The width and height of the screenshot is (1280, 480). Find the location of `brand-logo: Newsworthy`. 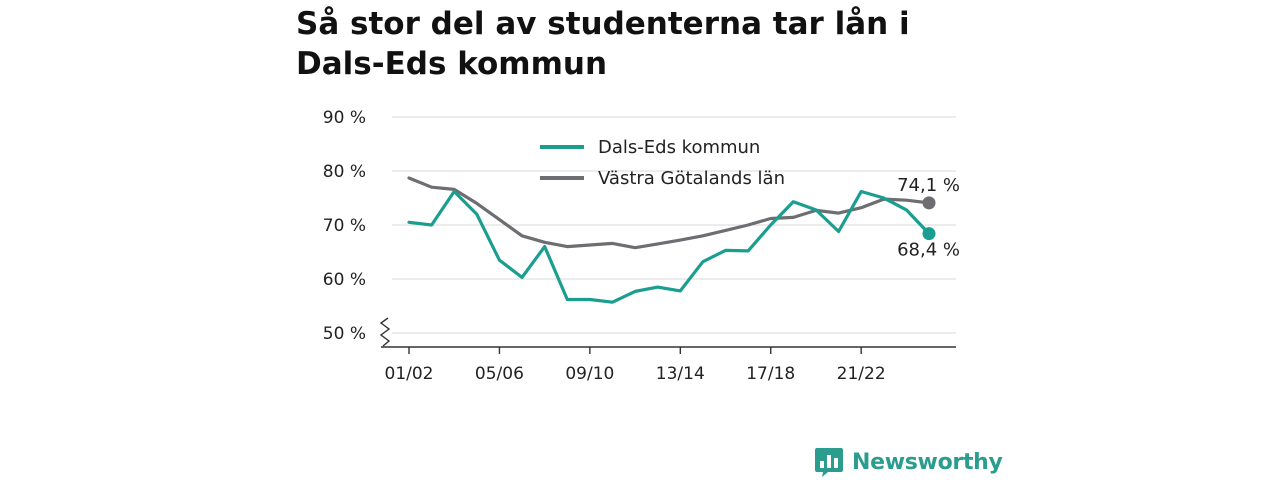

brand-logo: Newsworthy is located at coordinates (908, 462).